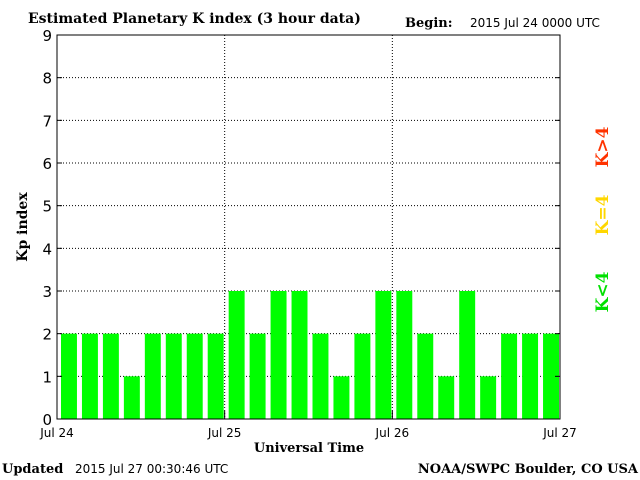 Image resolution: width=640 pixels, height=480 pixels. Describe the element at coordinates (23, 227) in the screenshot. I see `y-axis-label: Kp index` at that location.